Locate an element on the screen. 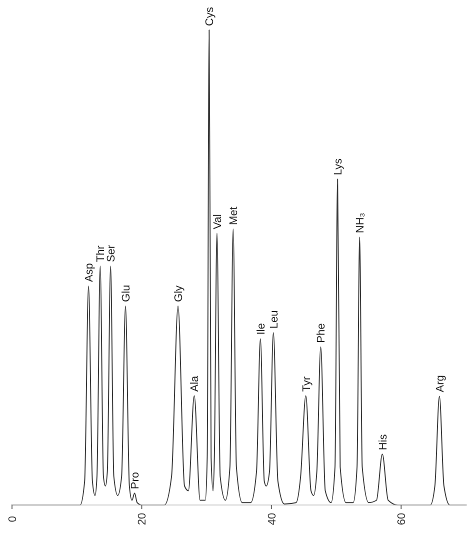 Image resolution: width=470 pixels, height=540 pixels. annotation: Leu is located at coordinates (274, 319).